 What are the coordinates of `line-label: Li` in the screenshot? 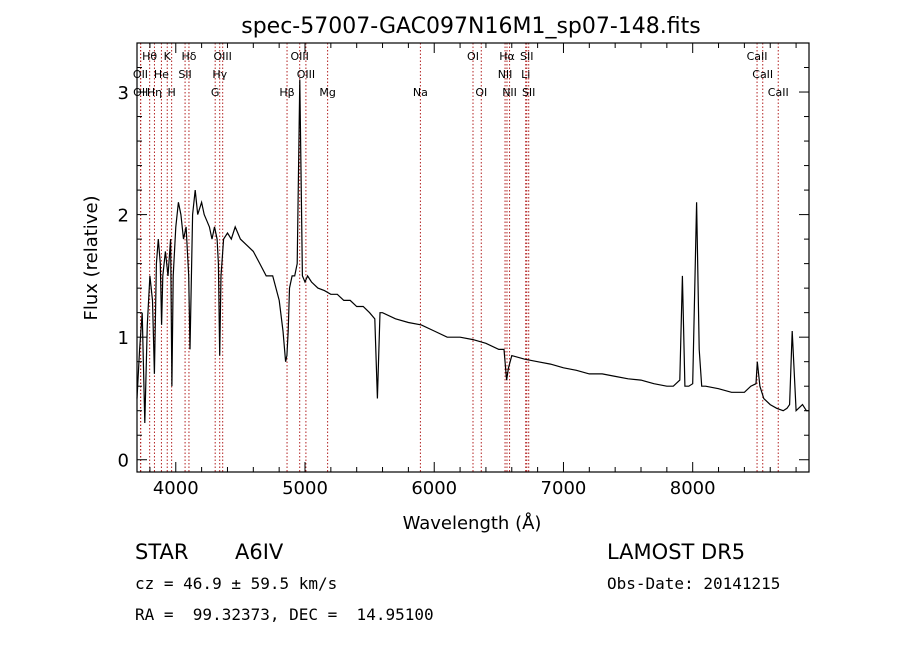 It's located at (525, 74).